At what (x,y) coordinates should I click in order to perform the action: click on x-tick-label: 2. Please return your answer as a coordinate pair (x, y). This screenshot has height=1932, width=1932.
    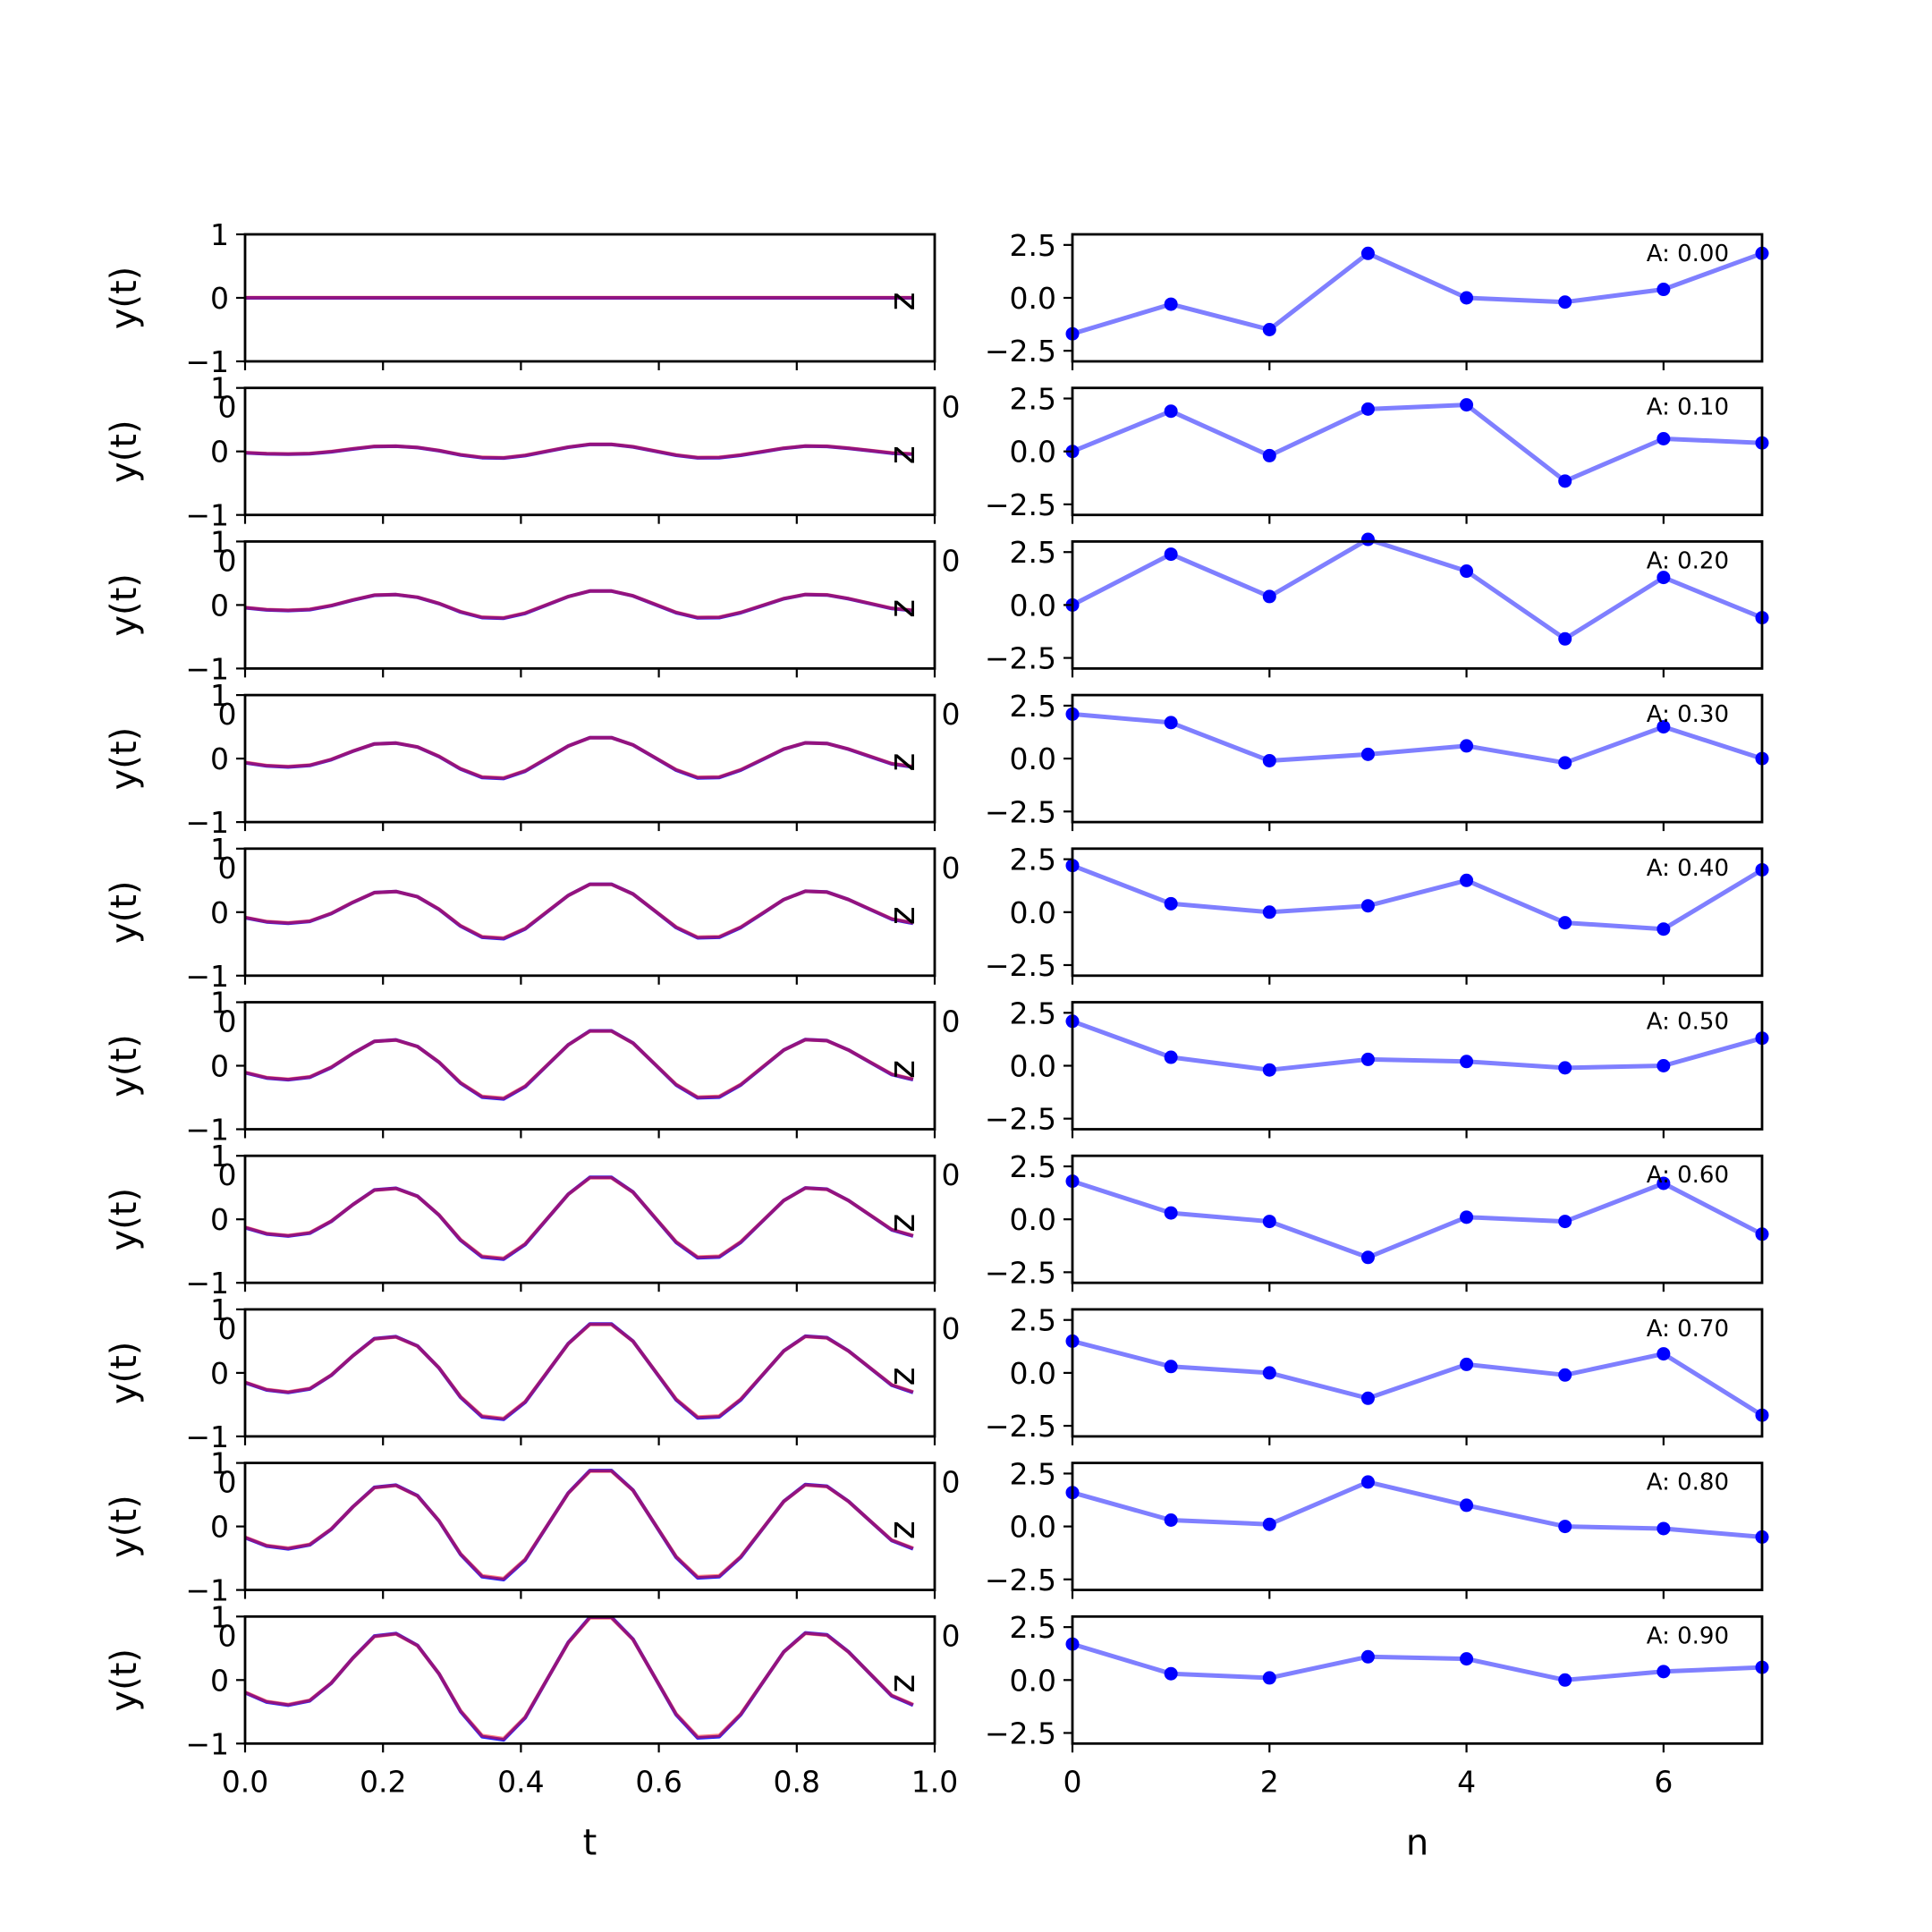
    Looking at the image, I should click on (1269, 1781).